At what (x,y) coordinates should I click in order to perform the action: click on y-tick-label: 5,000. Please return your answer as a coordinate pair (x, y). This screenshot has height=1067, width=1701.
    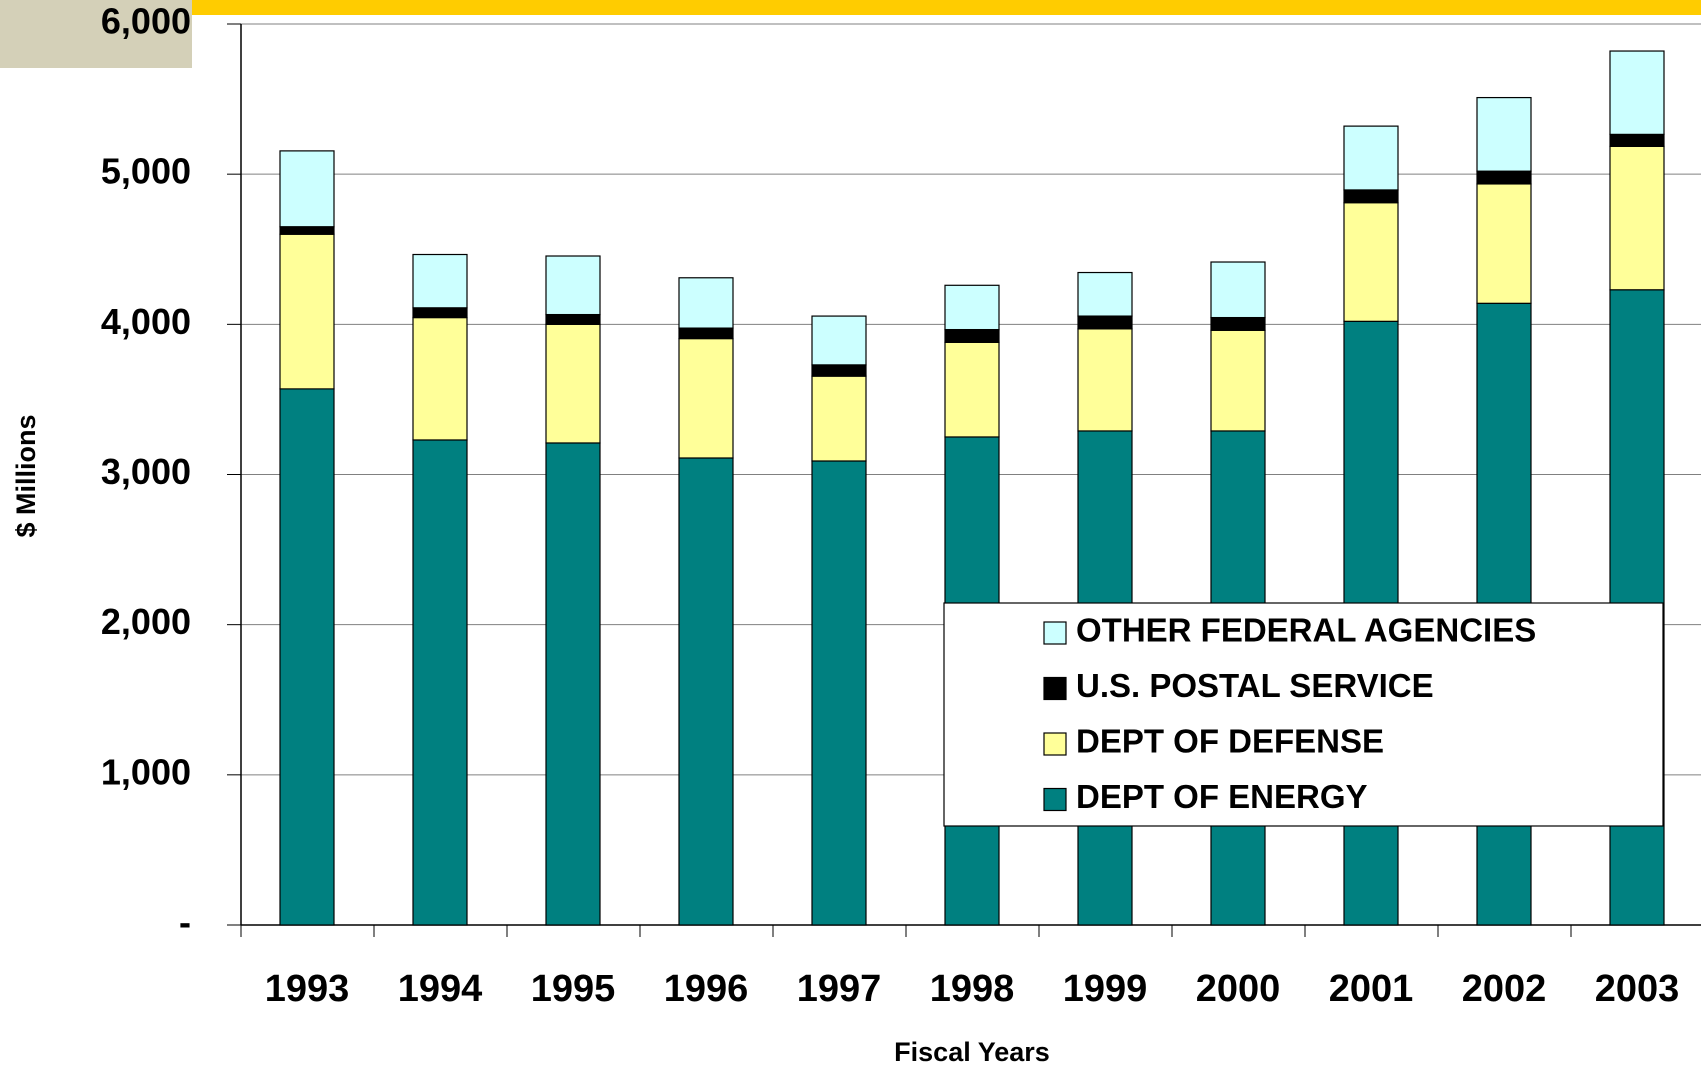
    Looking at the image, I should click on (146, 171).